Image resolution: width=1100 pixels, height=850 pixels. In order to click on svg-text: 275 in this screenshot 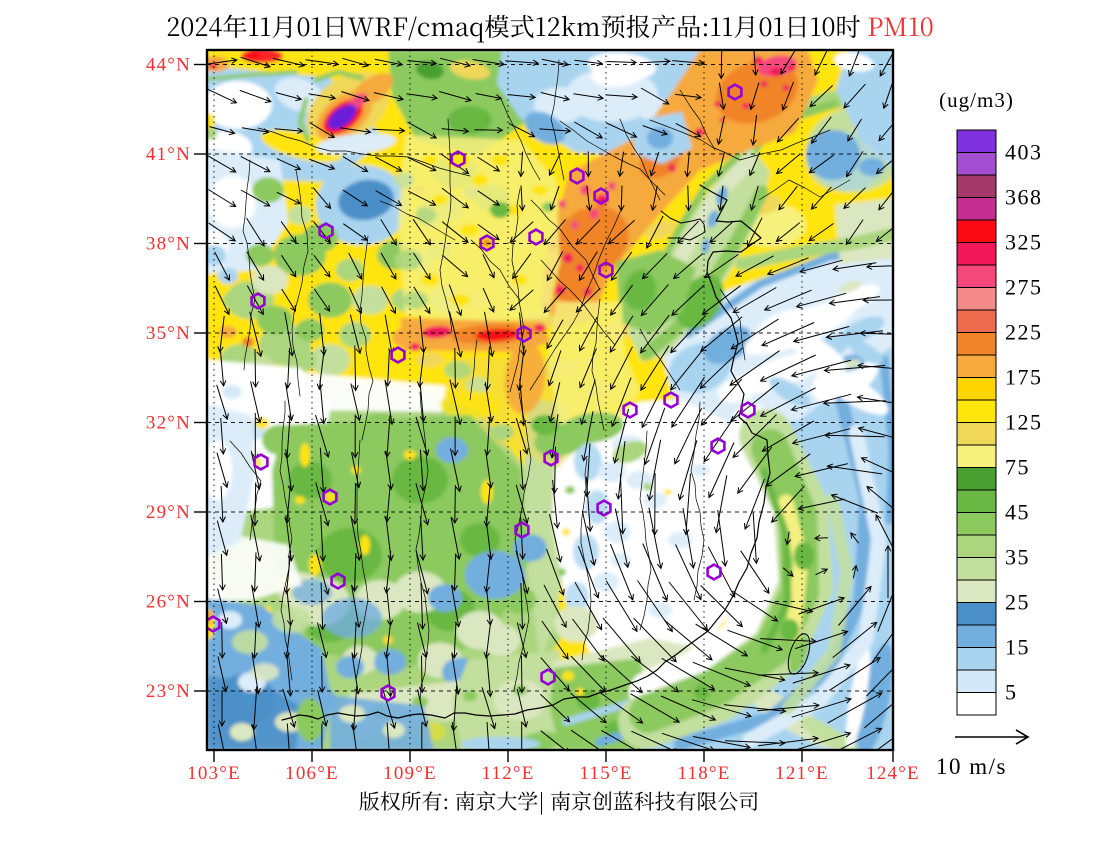, I will do `click(1024, 287)`.